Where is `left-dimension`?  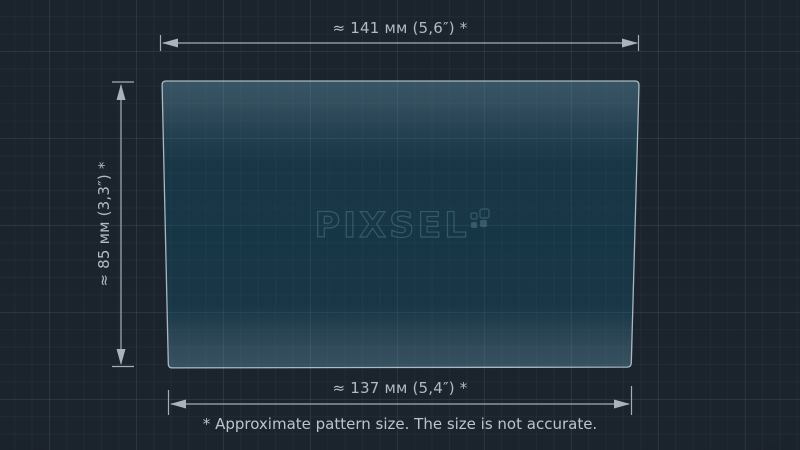
left-dimension is located at coordinates (123, 224).